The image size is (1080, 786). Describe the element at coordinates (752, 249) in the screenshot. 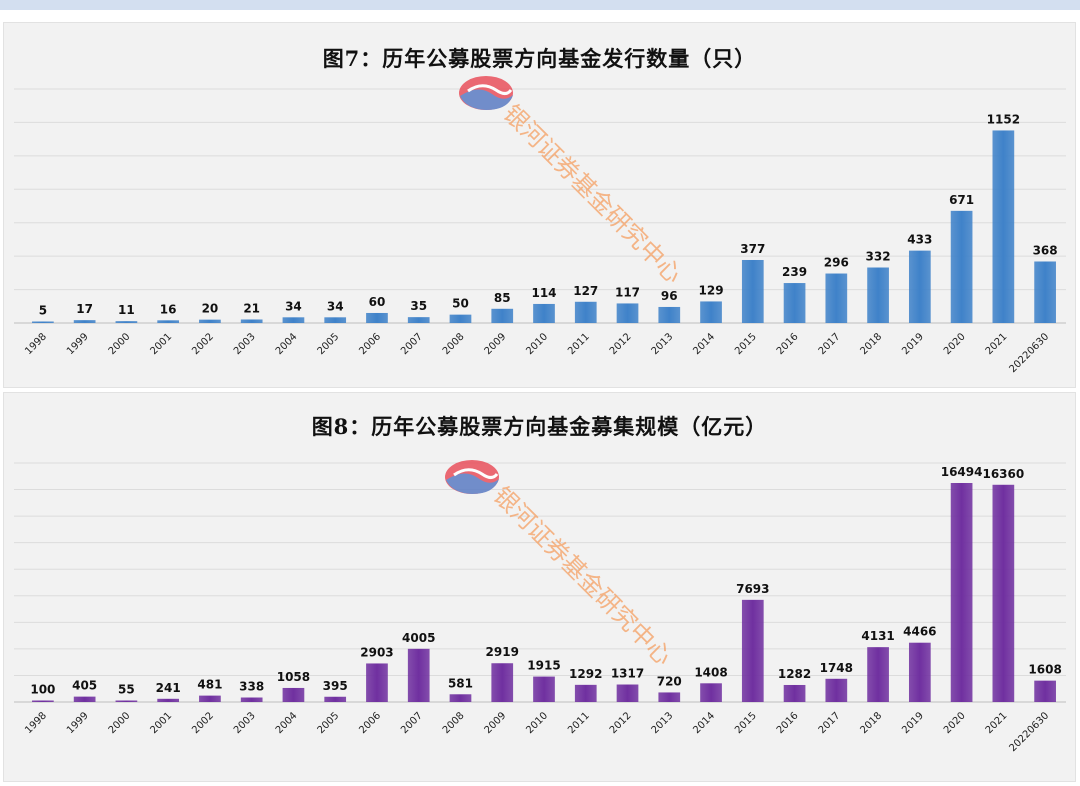

I see `data-label: 377` at that location.